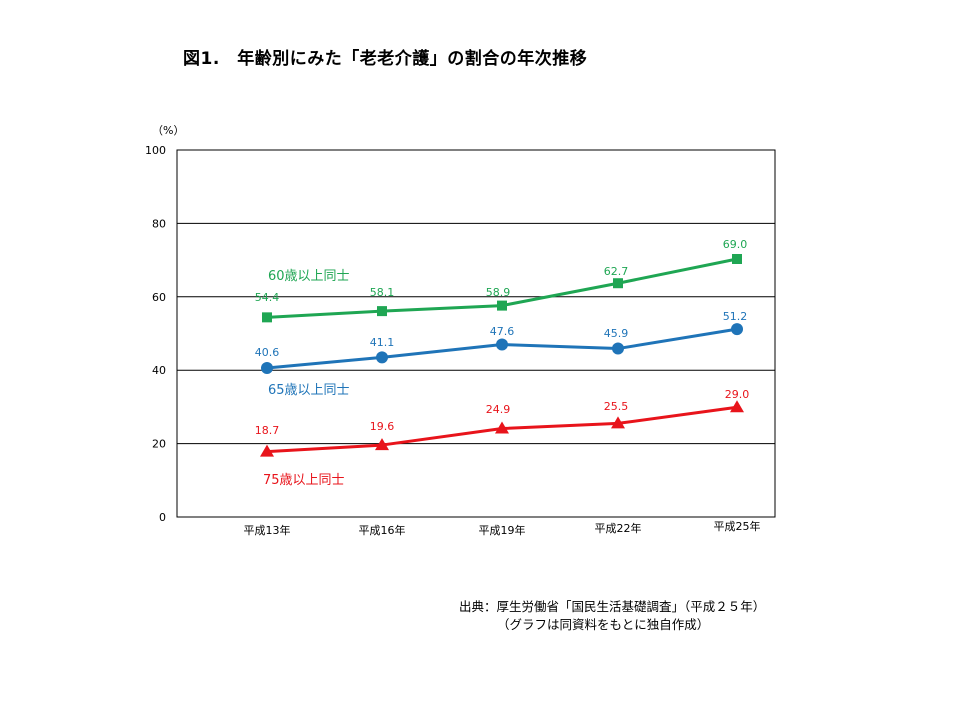 This screenshot has height=720, width=960. What do you see at coordinates (737, 394) in the screenshot?
I see `data-label: 29.0` at bounding box center [737, 394].